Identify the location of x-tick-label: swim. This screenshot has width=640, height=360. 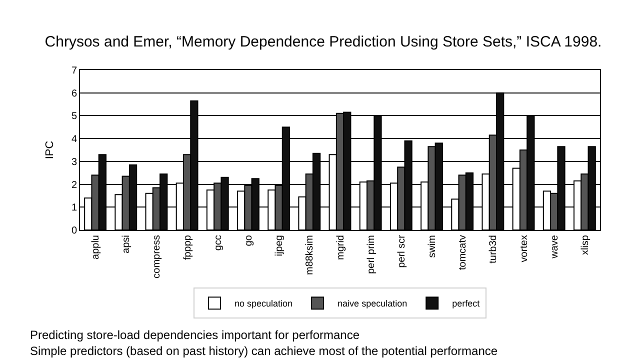
(432, 246).